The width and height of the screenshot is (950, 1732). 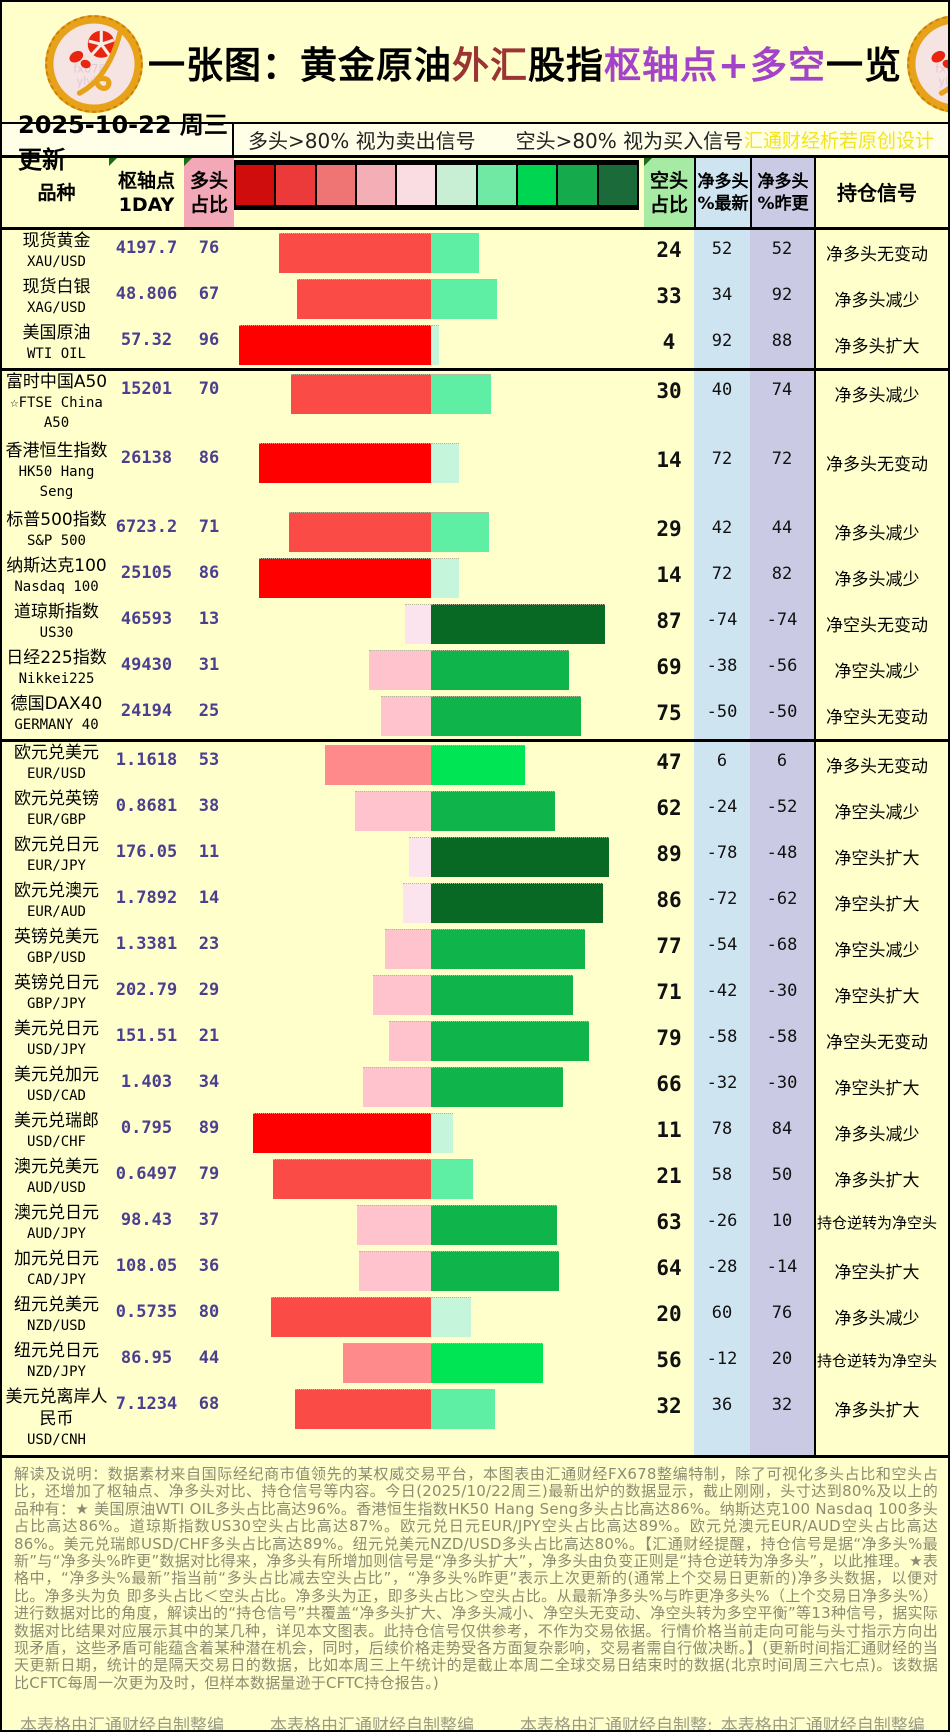 I want to click on net-long-latest: 58, so click(x=722, y=1175).